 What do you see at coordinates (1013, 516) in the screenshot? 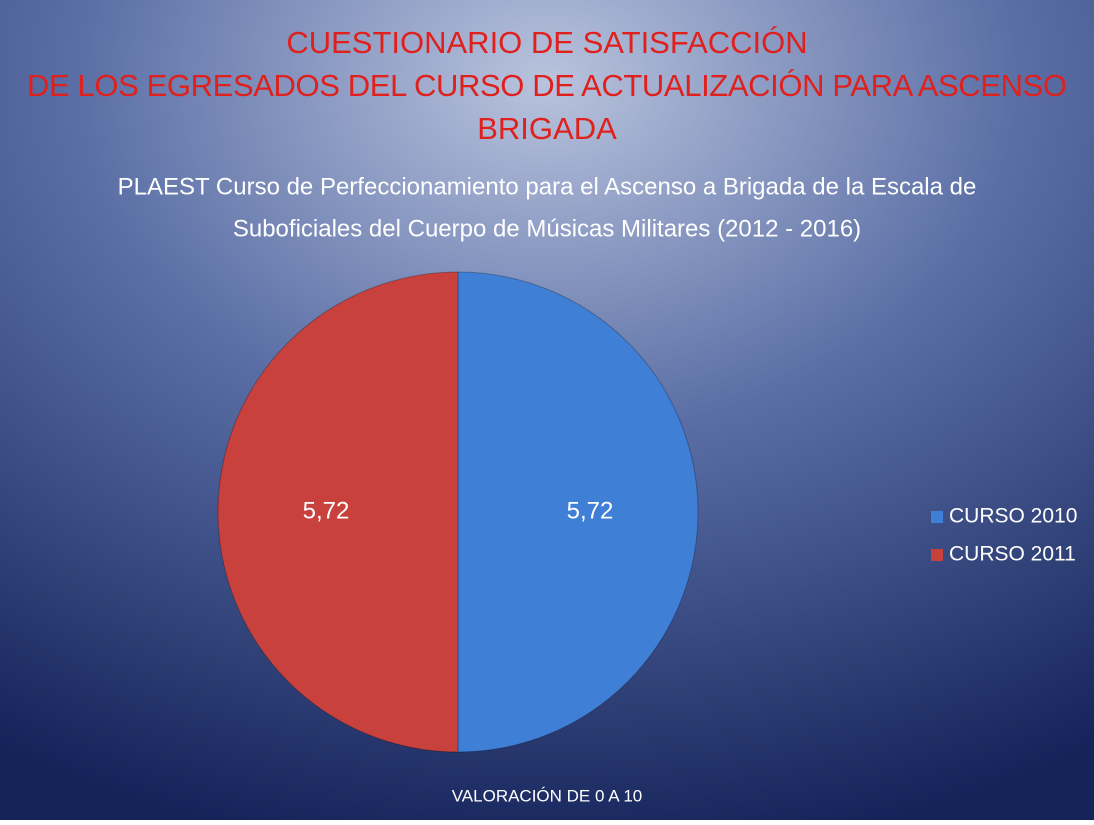
I see `legend-label: CURSO 2010` at bounding box center [1013, 516].